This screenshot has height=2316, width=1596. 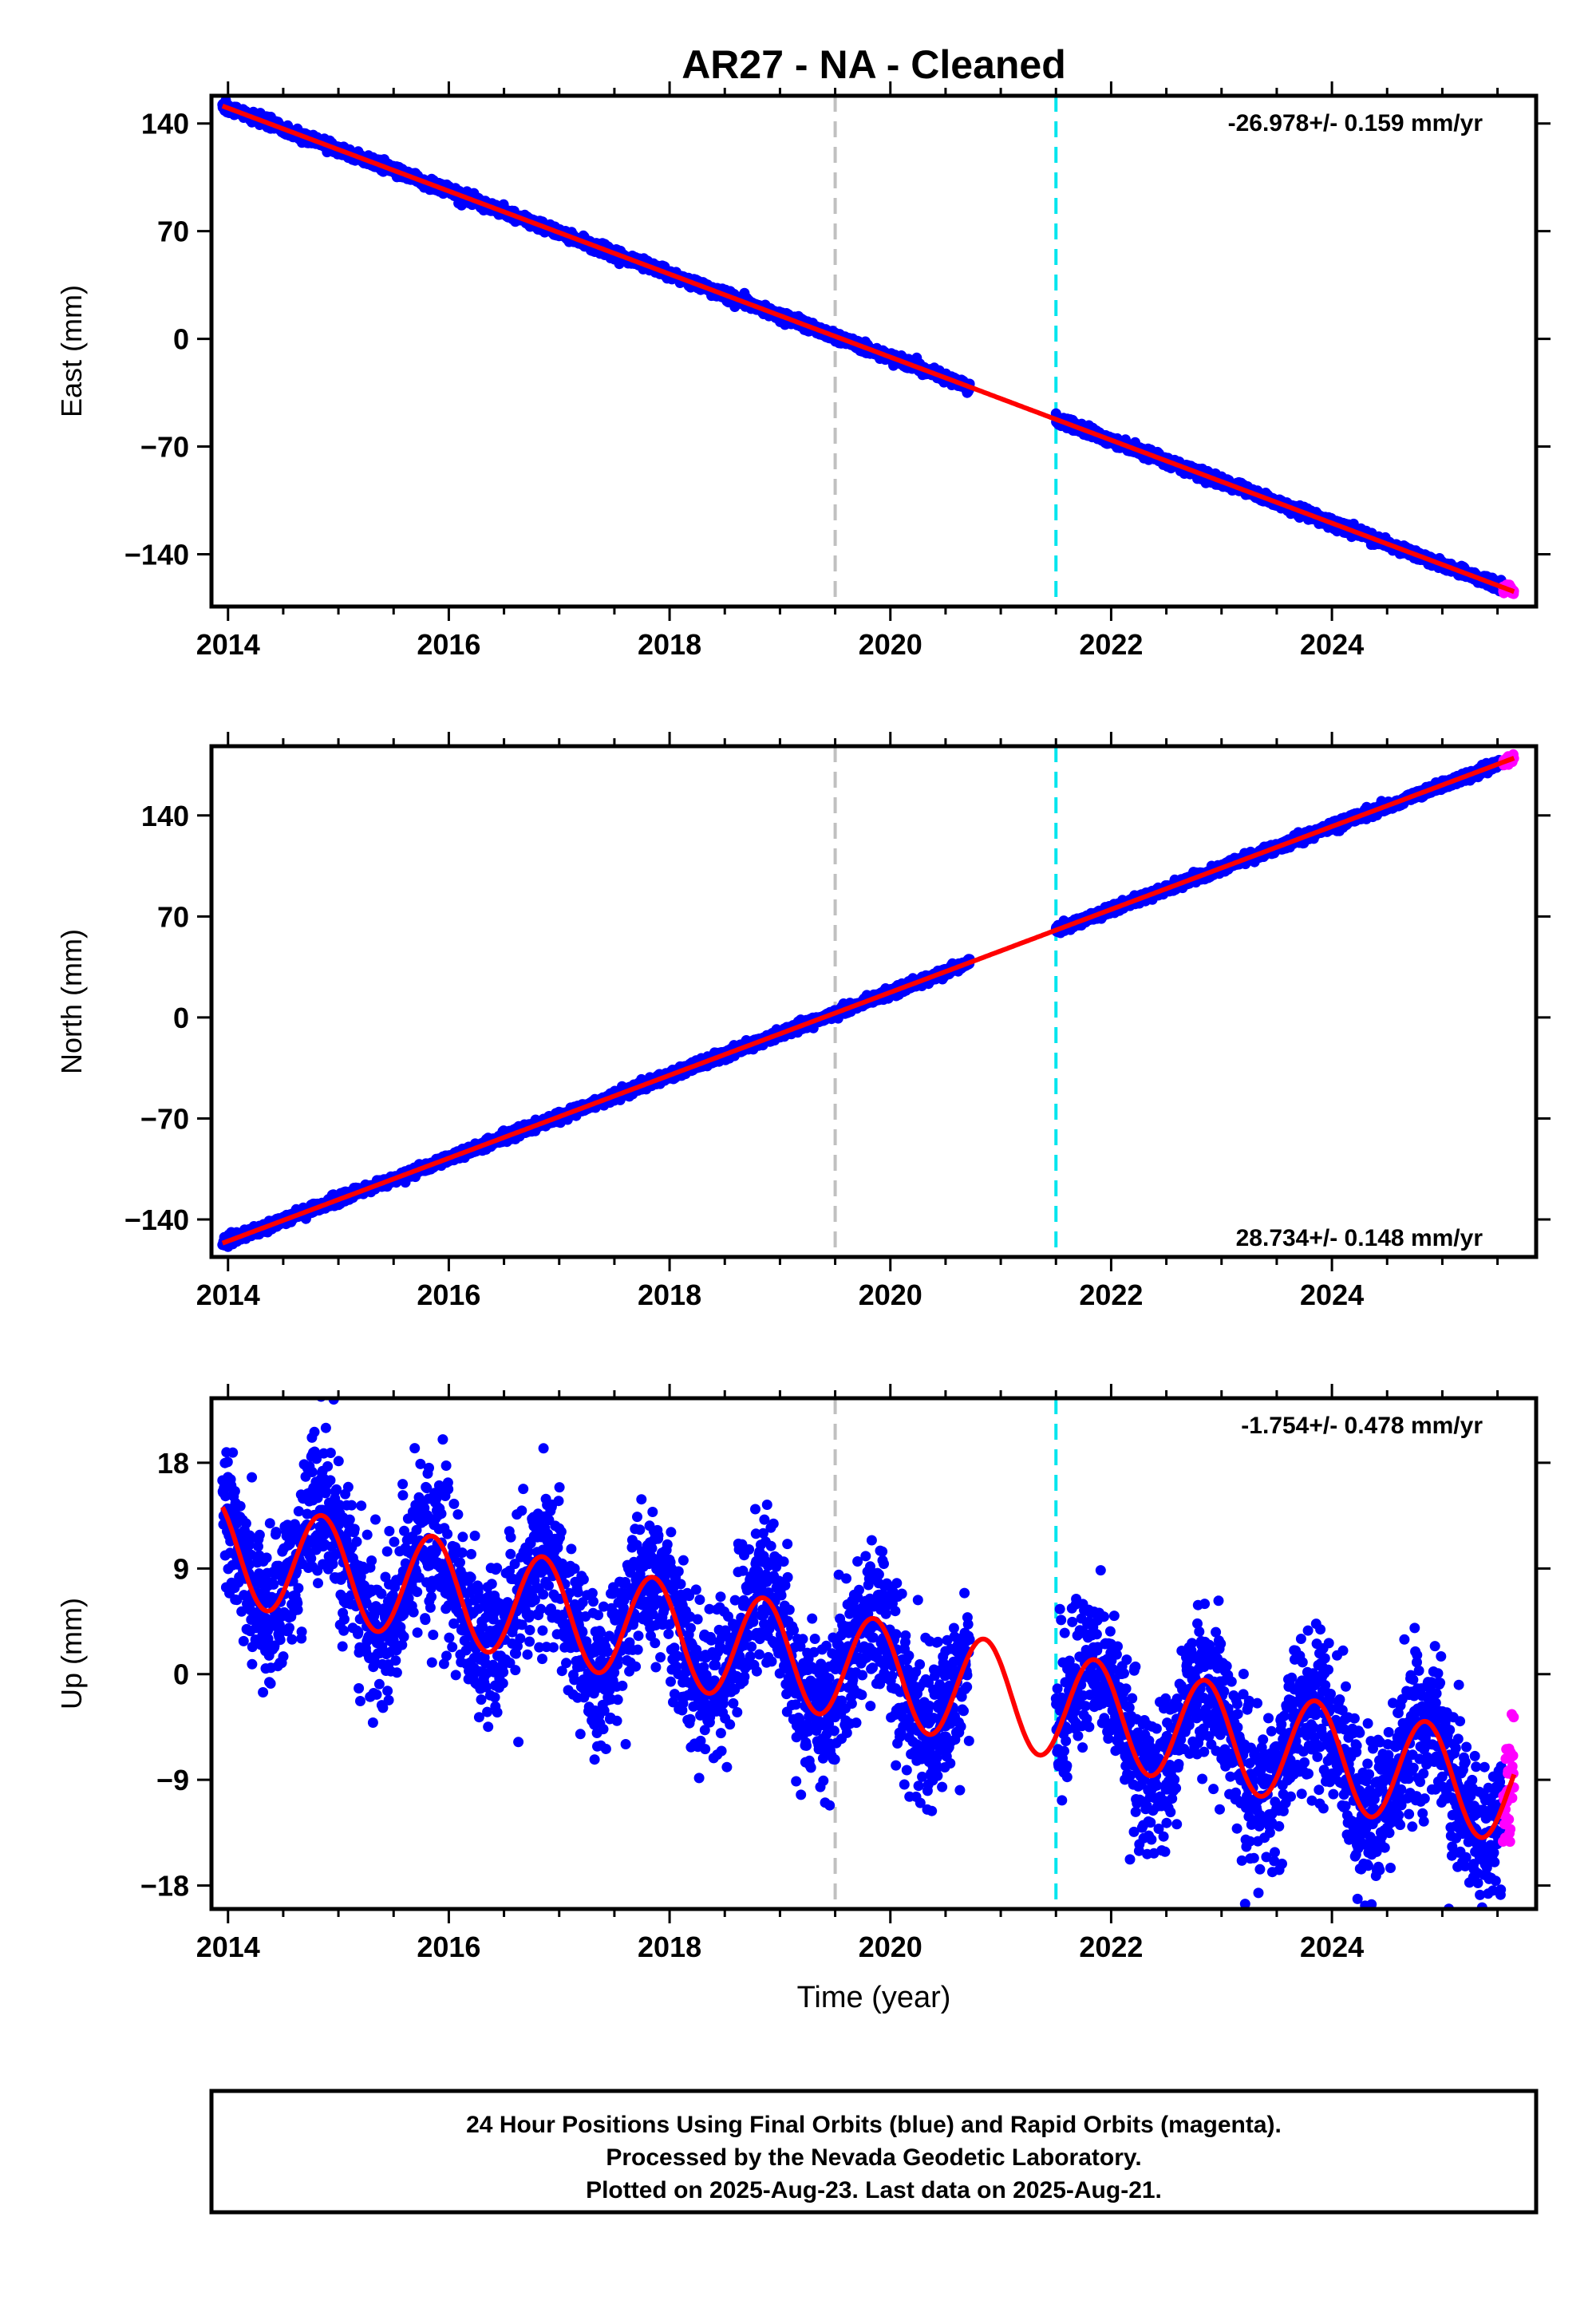 What do you see at coordinates (1332, 644) in the screenshot?
I see `x-tick-label: 2024` at bounding box center [1332, 644].